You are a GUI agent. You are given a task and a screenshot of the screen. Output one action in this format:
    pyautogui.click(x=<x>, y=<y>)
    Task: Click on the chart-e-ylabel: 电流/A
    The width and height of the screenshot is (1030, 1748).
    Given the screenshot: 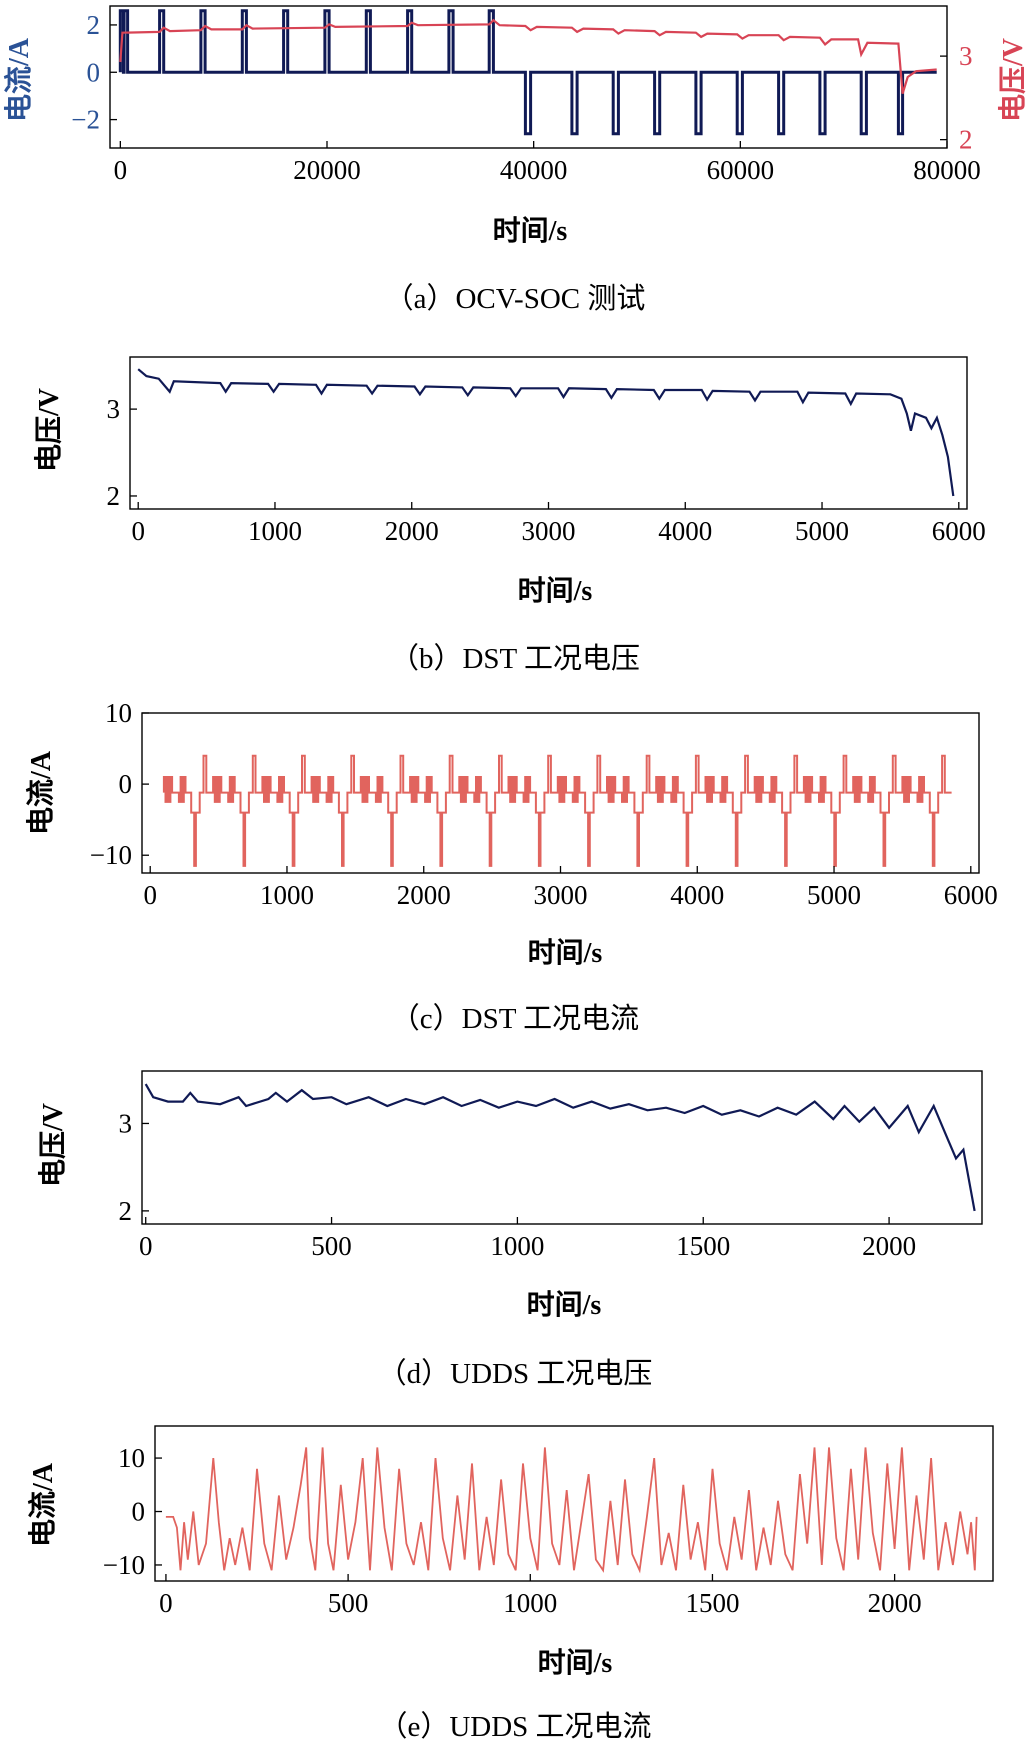 What is the action you would take?
    pyautogui.click(x=43, y=1504)
    